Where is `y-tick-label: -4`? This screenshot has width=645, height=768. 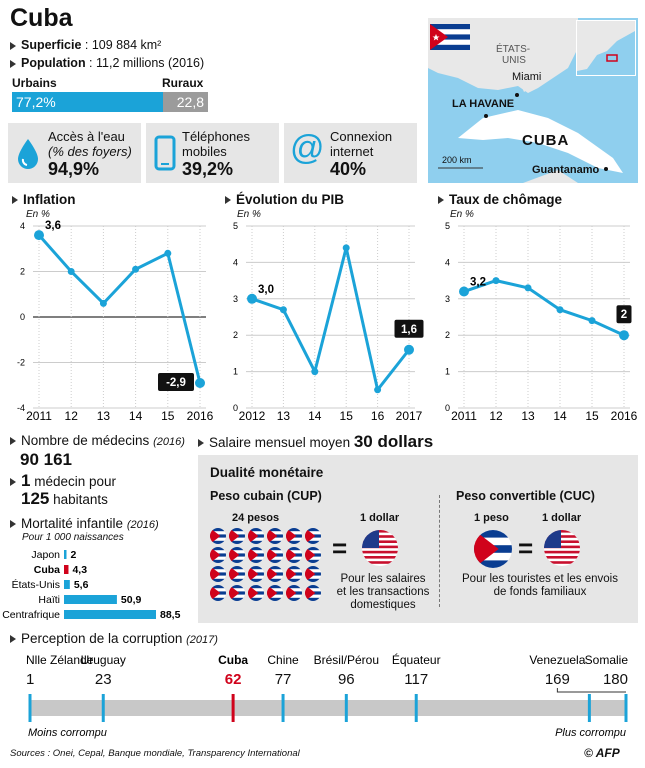
y-tick-label: -4 is located at coordinates (21, 408).